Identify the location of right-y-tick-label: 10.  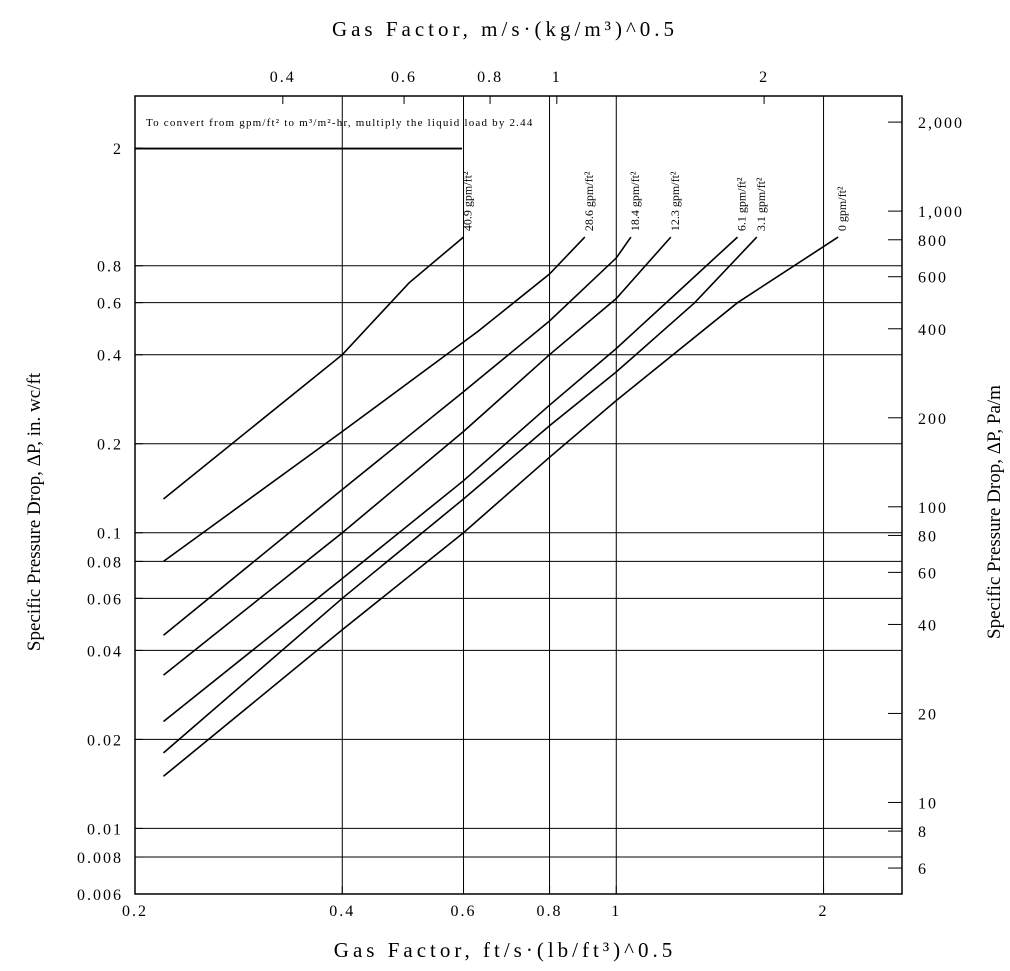
(928, 803).